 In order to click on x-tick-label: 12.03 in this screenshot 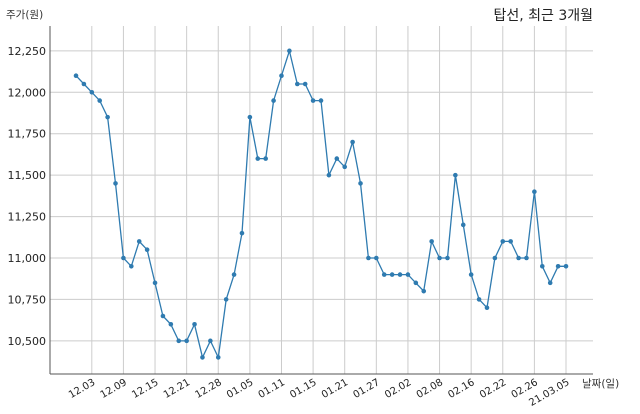, I will do `click(82, 389)`.